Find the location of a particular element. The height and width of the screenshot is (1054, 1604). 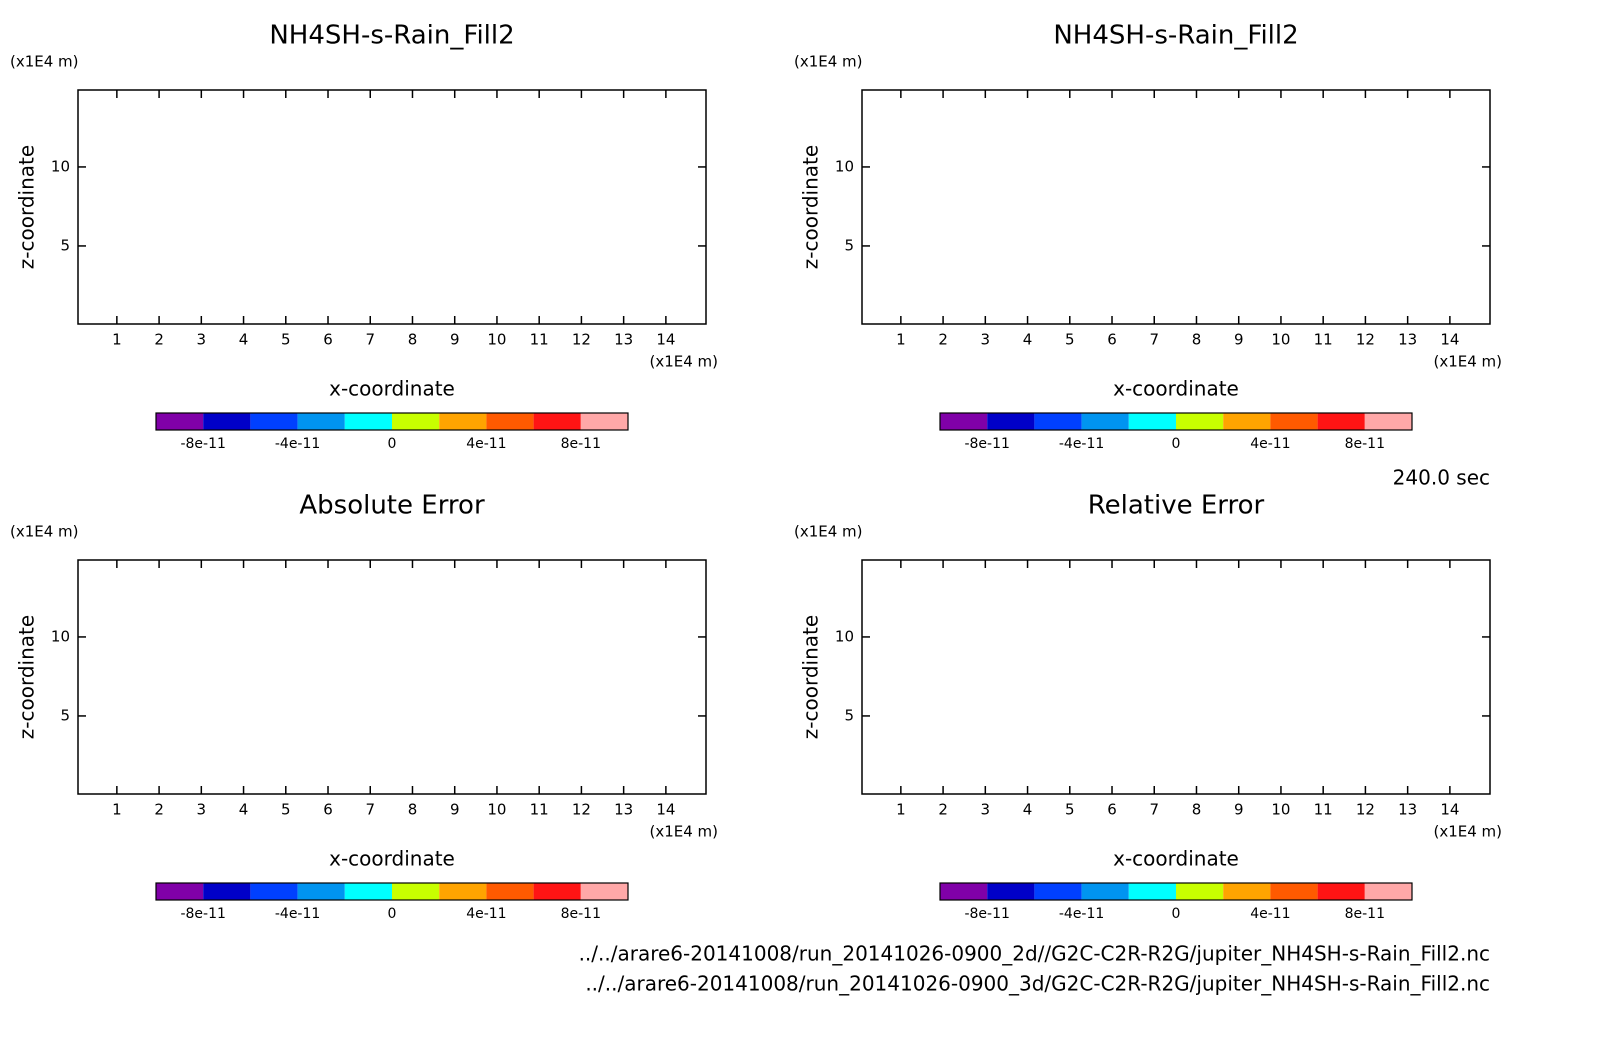

x-tick-label: 7 is located at coordinates (1154, 340).